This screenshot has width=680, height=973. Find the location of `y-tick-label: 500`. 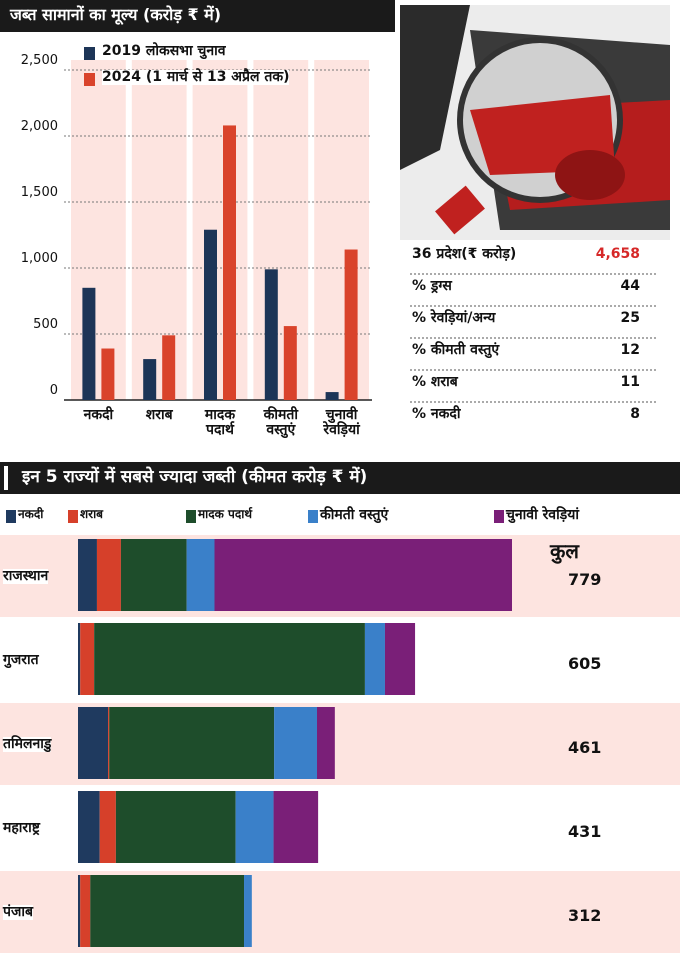

y-tick-label: 500 is located at coordinates (45, 324).